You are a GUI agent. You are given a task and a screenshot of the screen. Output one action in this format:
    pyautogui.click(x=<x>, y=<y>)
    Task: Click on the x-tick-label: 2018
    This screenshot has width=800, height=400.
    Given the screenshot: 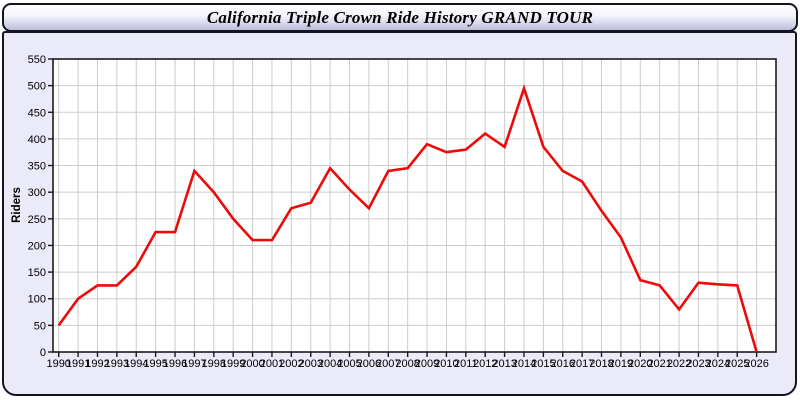 What is the action you would take?
    pyautogui.click(x=601, y=364)
    